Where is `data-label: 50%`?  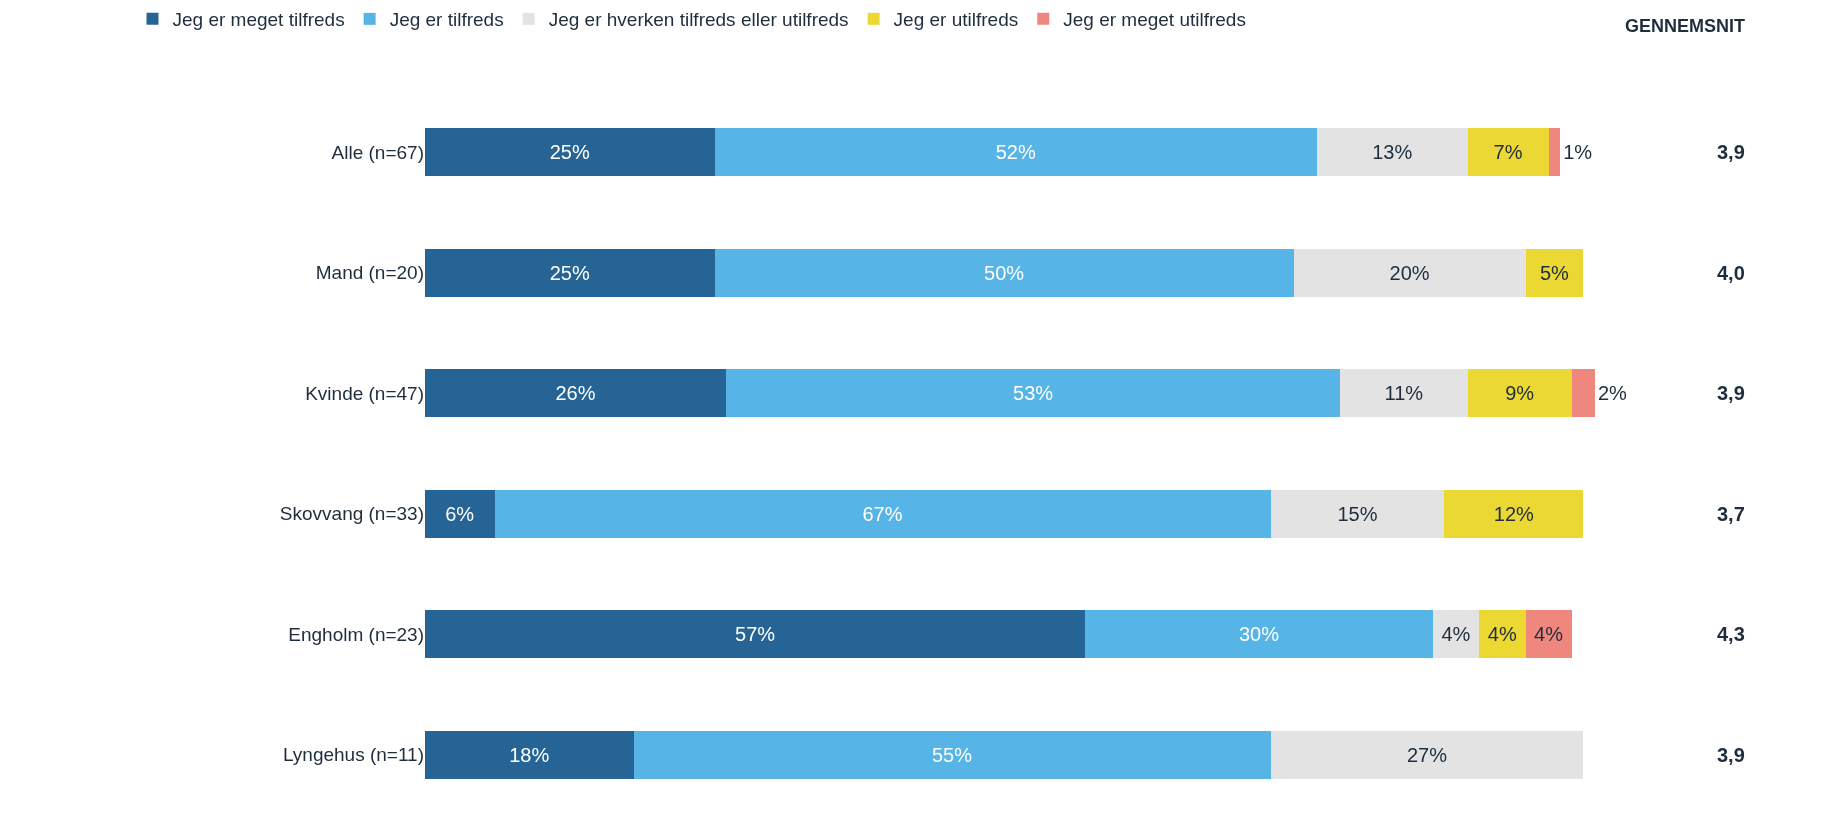
data-label: 50% is located at coordinates (1004, 272).